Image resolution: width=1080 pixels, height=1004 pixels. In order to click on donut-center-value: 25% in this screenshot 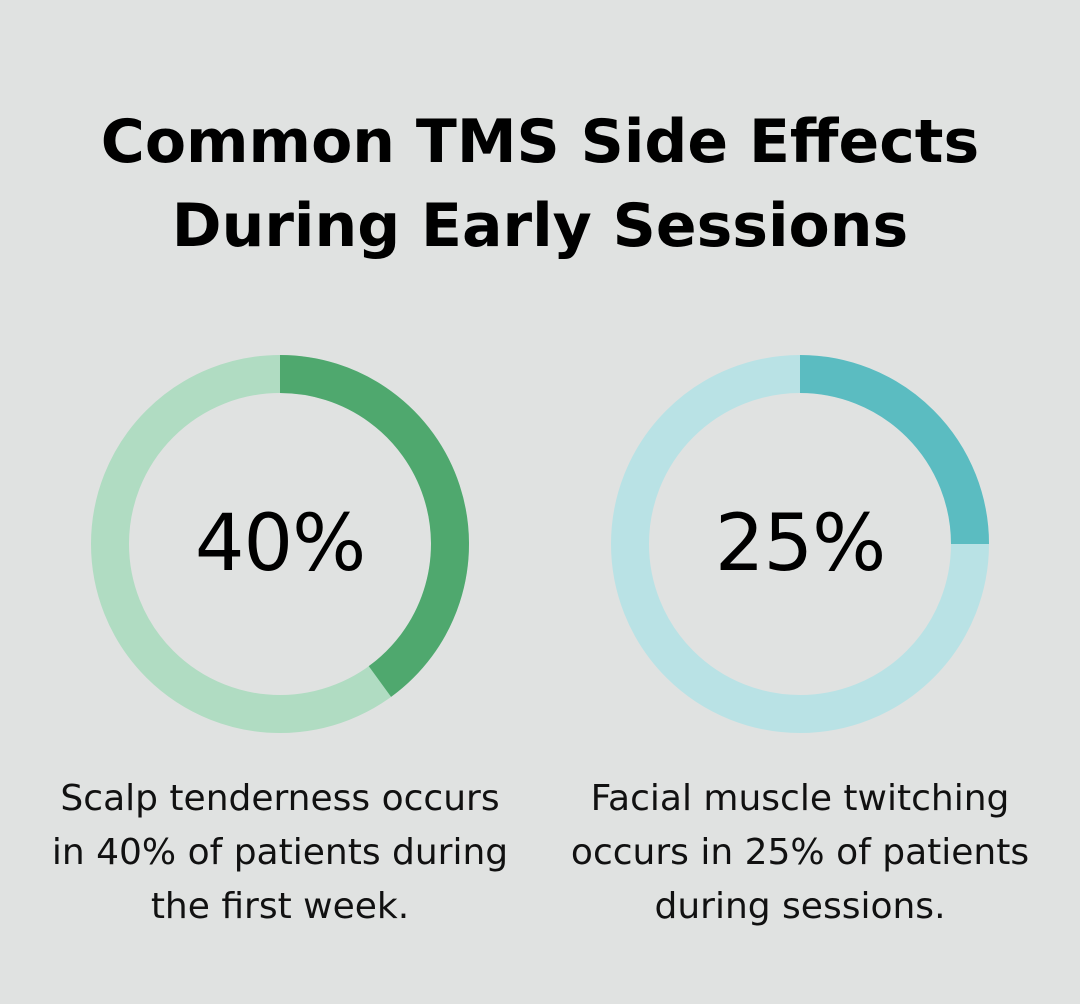, I will do `click(800, 544)`.